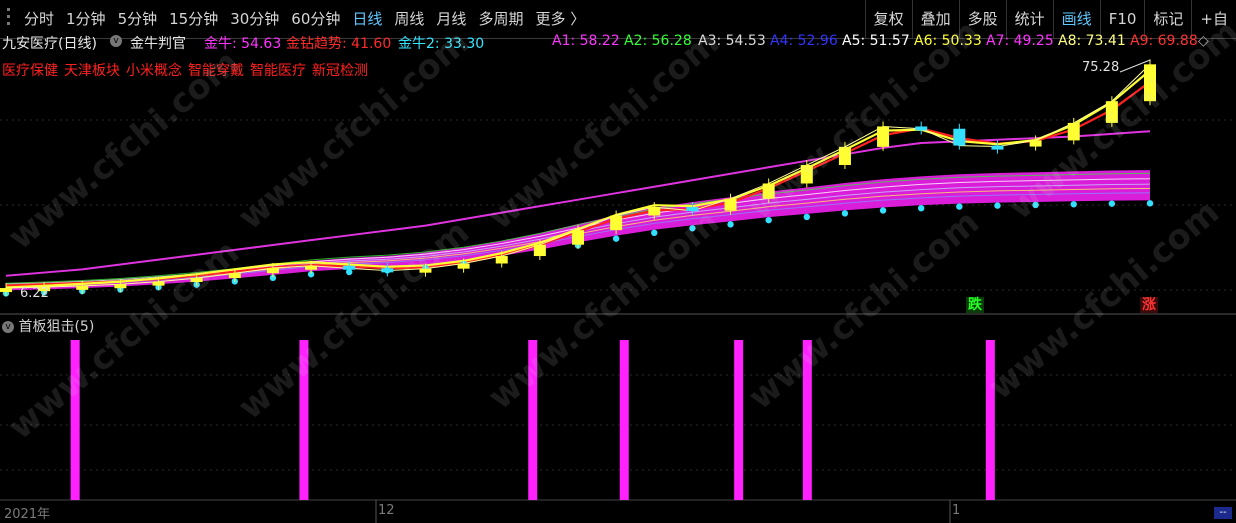 The image size is (1236, 523). What do you see at coordinates (116, 41) in the screenshot?
I see `indicator-toggle-icon: v` at bounding box center [116, 41].